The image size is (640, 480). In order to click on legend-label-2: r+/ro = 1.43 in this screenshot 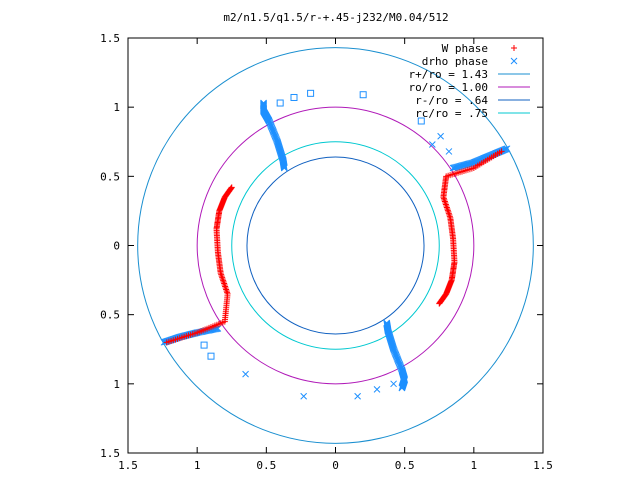, I will do `click(448, 74)`.